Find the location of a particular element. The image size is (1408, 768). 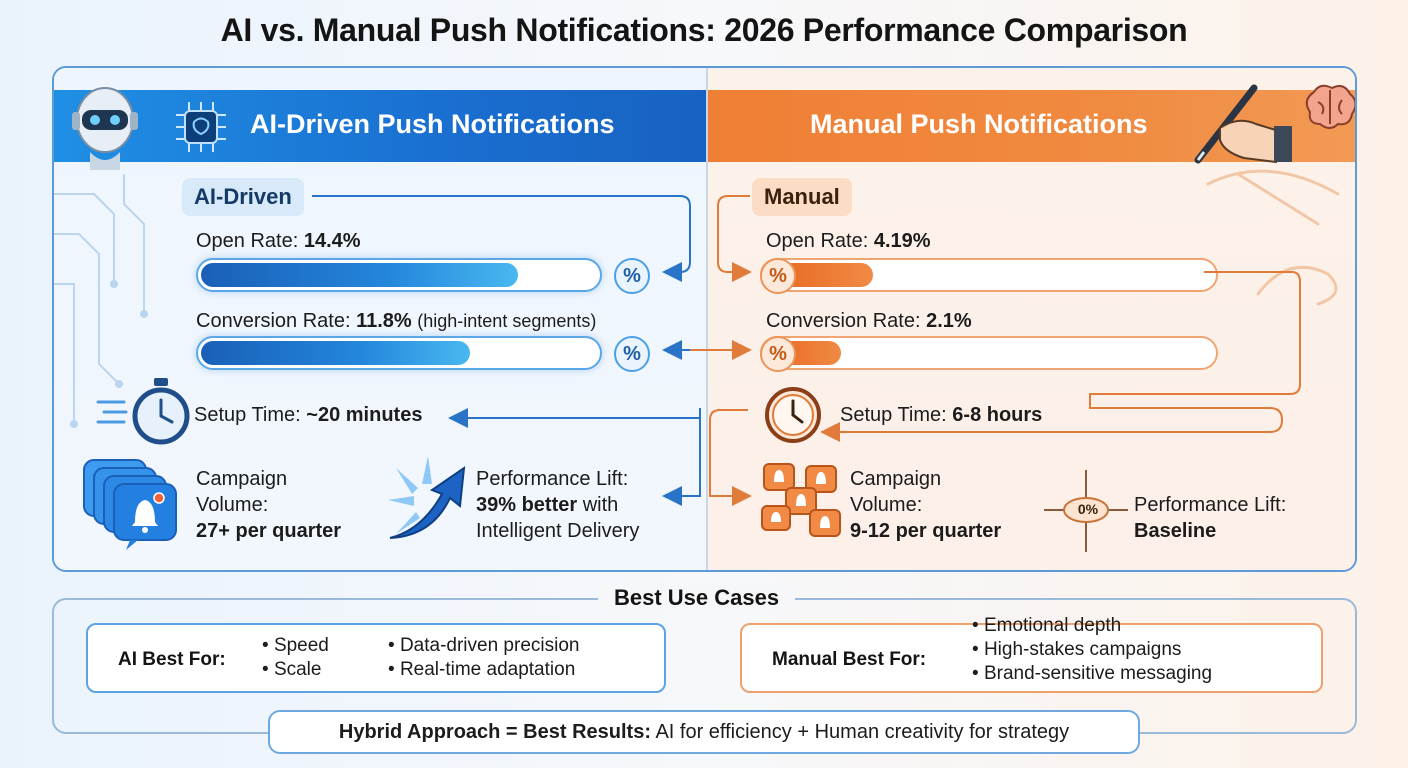

manual-open-rate-value: 4.19% is located at coordinates (902, 241).